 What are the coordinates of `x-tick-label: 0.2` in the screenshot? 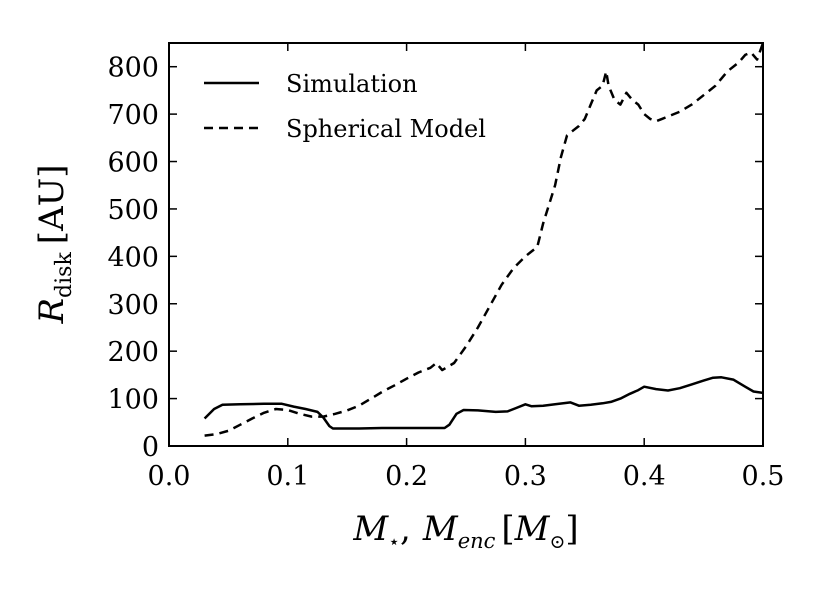 It's located at (406, 476).